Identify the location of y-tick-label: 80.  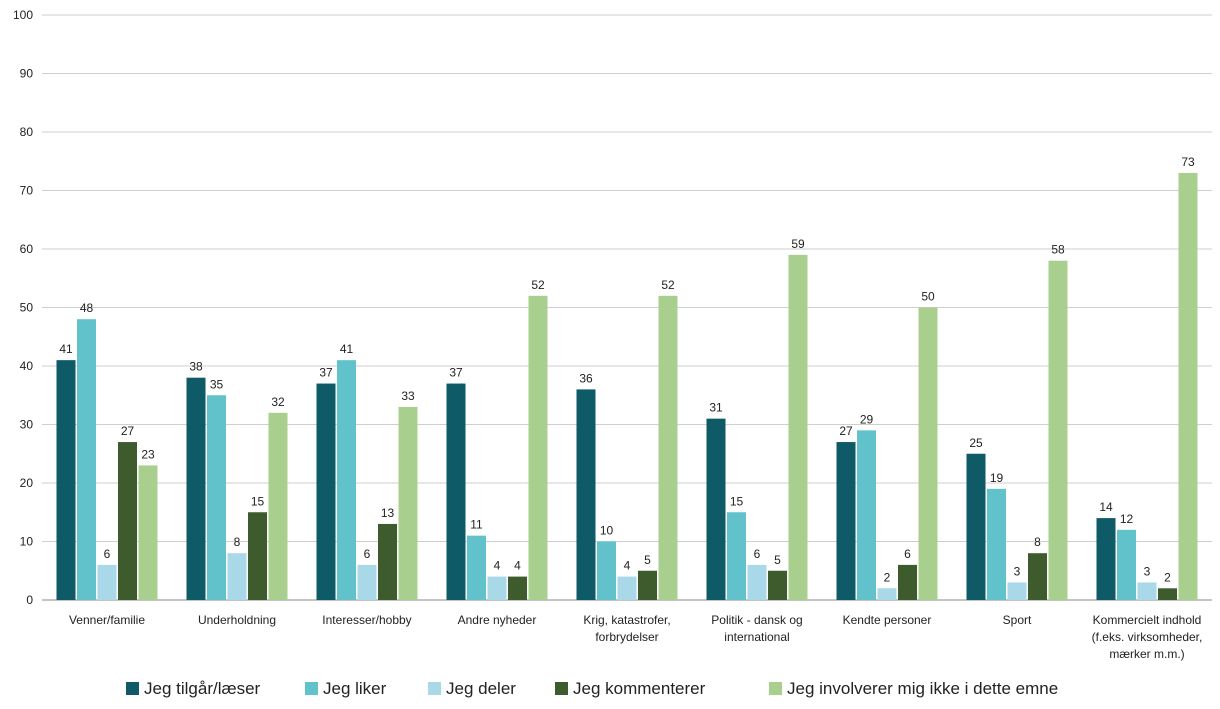
(27, 132).